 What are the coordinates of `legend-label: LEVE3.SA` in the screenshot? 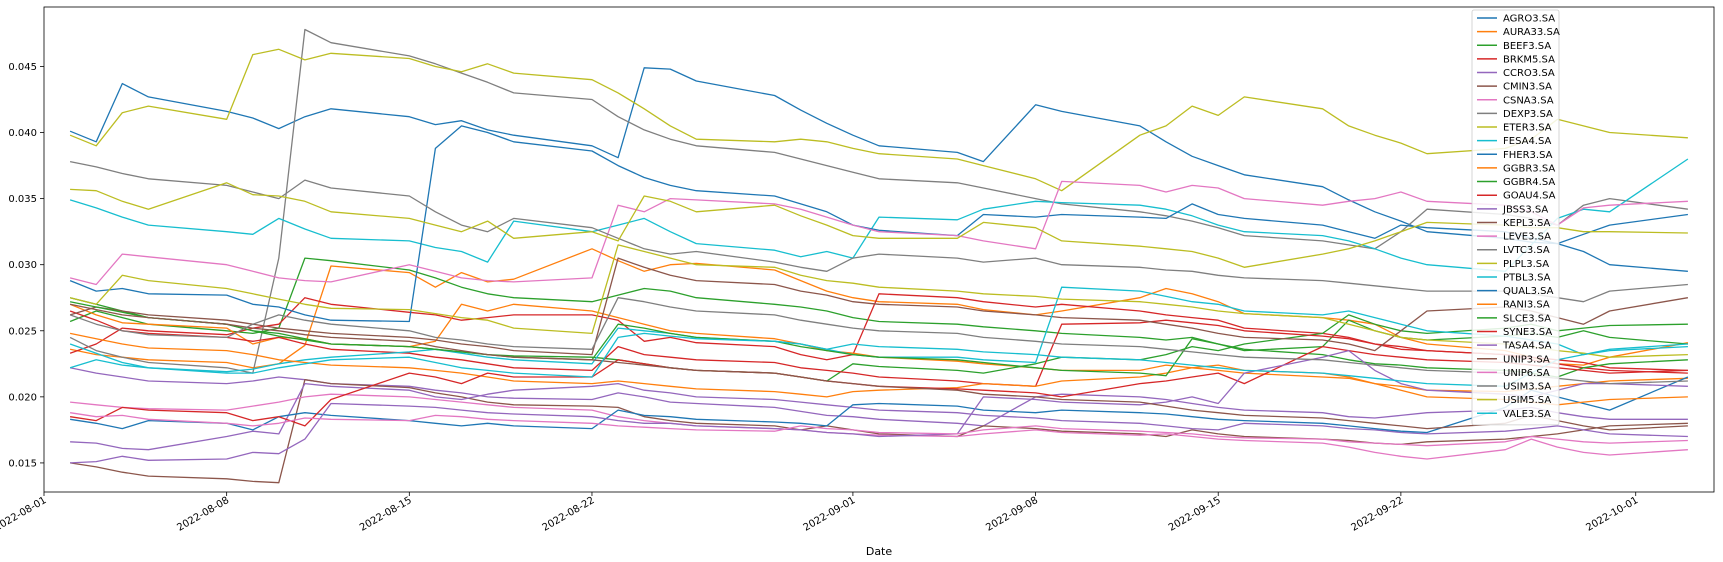 It's located at (1527, 237).